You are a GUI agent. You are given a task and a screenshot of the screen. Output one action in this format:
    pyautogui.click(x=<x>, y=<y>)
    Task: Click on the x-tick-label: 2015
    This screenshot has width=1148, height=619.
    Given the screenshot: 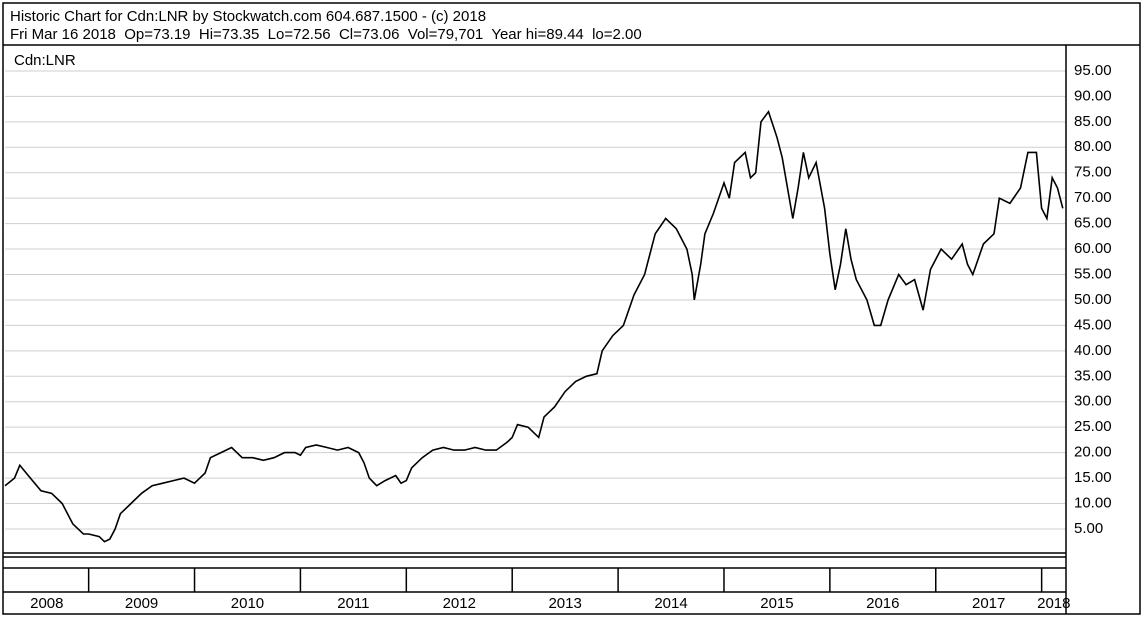 What is the action you would take?
    pyautogui.click(x=776, y=603)
    